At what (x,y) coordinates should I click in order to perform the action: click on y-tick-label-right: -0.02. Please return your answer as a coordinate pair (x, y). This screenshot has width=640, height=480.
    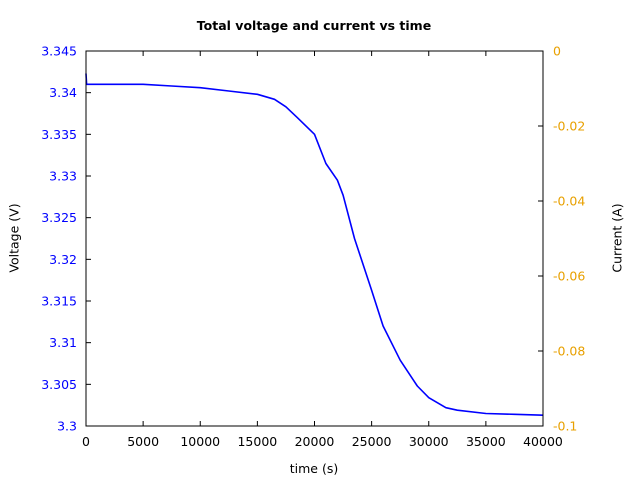
    Looking at the image, I should click on (569, 126).